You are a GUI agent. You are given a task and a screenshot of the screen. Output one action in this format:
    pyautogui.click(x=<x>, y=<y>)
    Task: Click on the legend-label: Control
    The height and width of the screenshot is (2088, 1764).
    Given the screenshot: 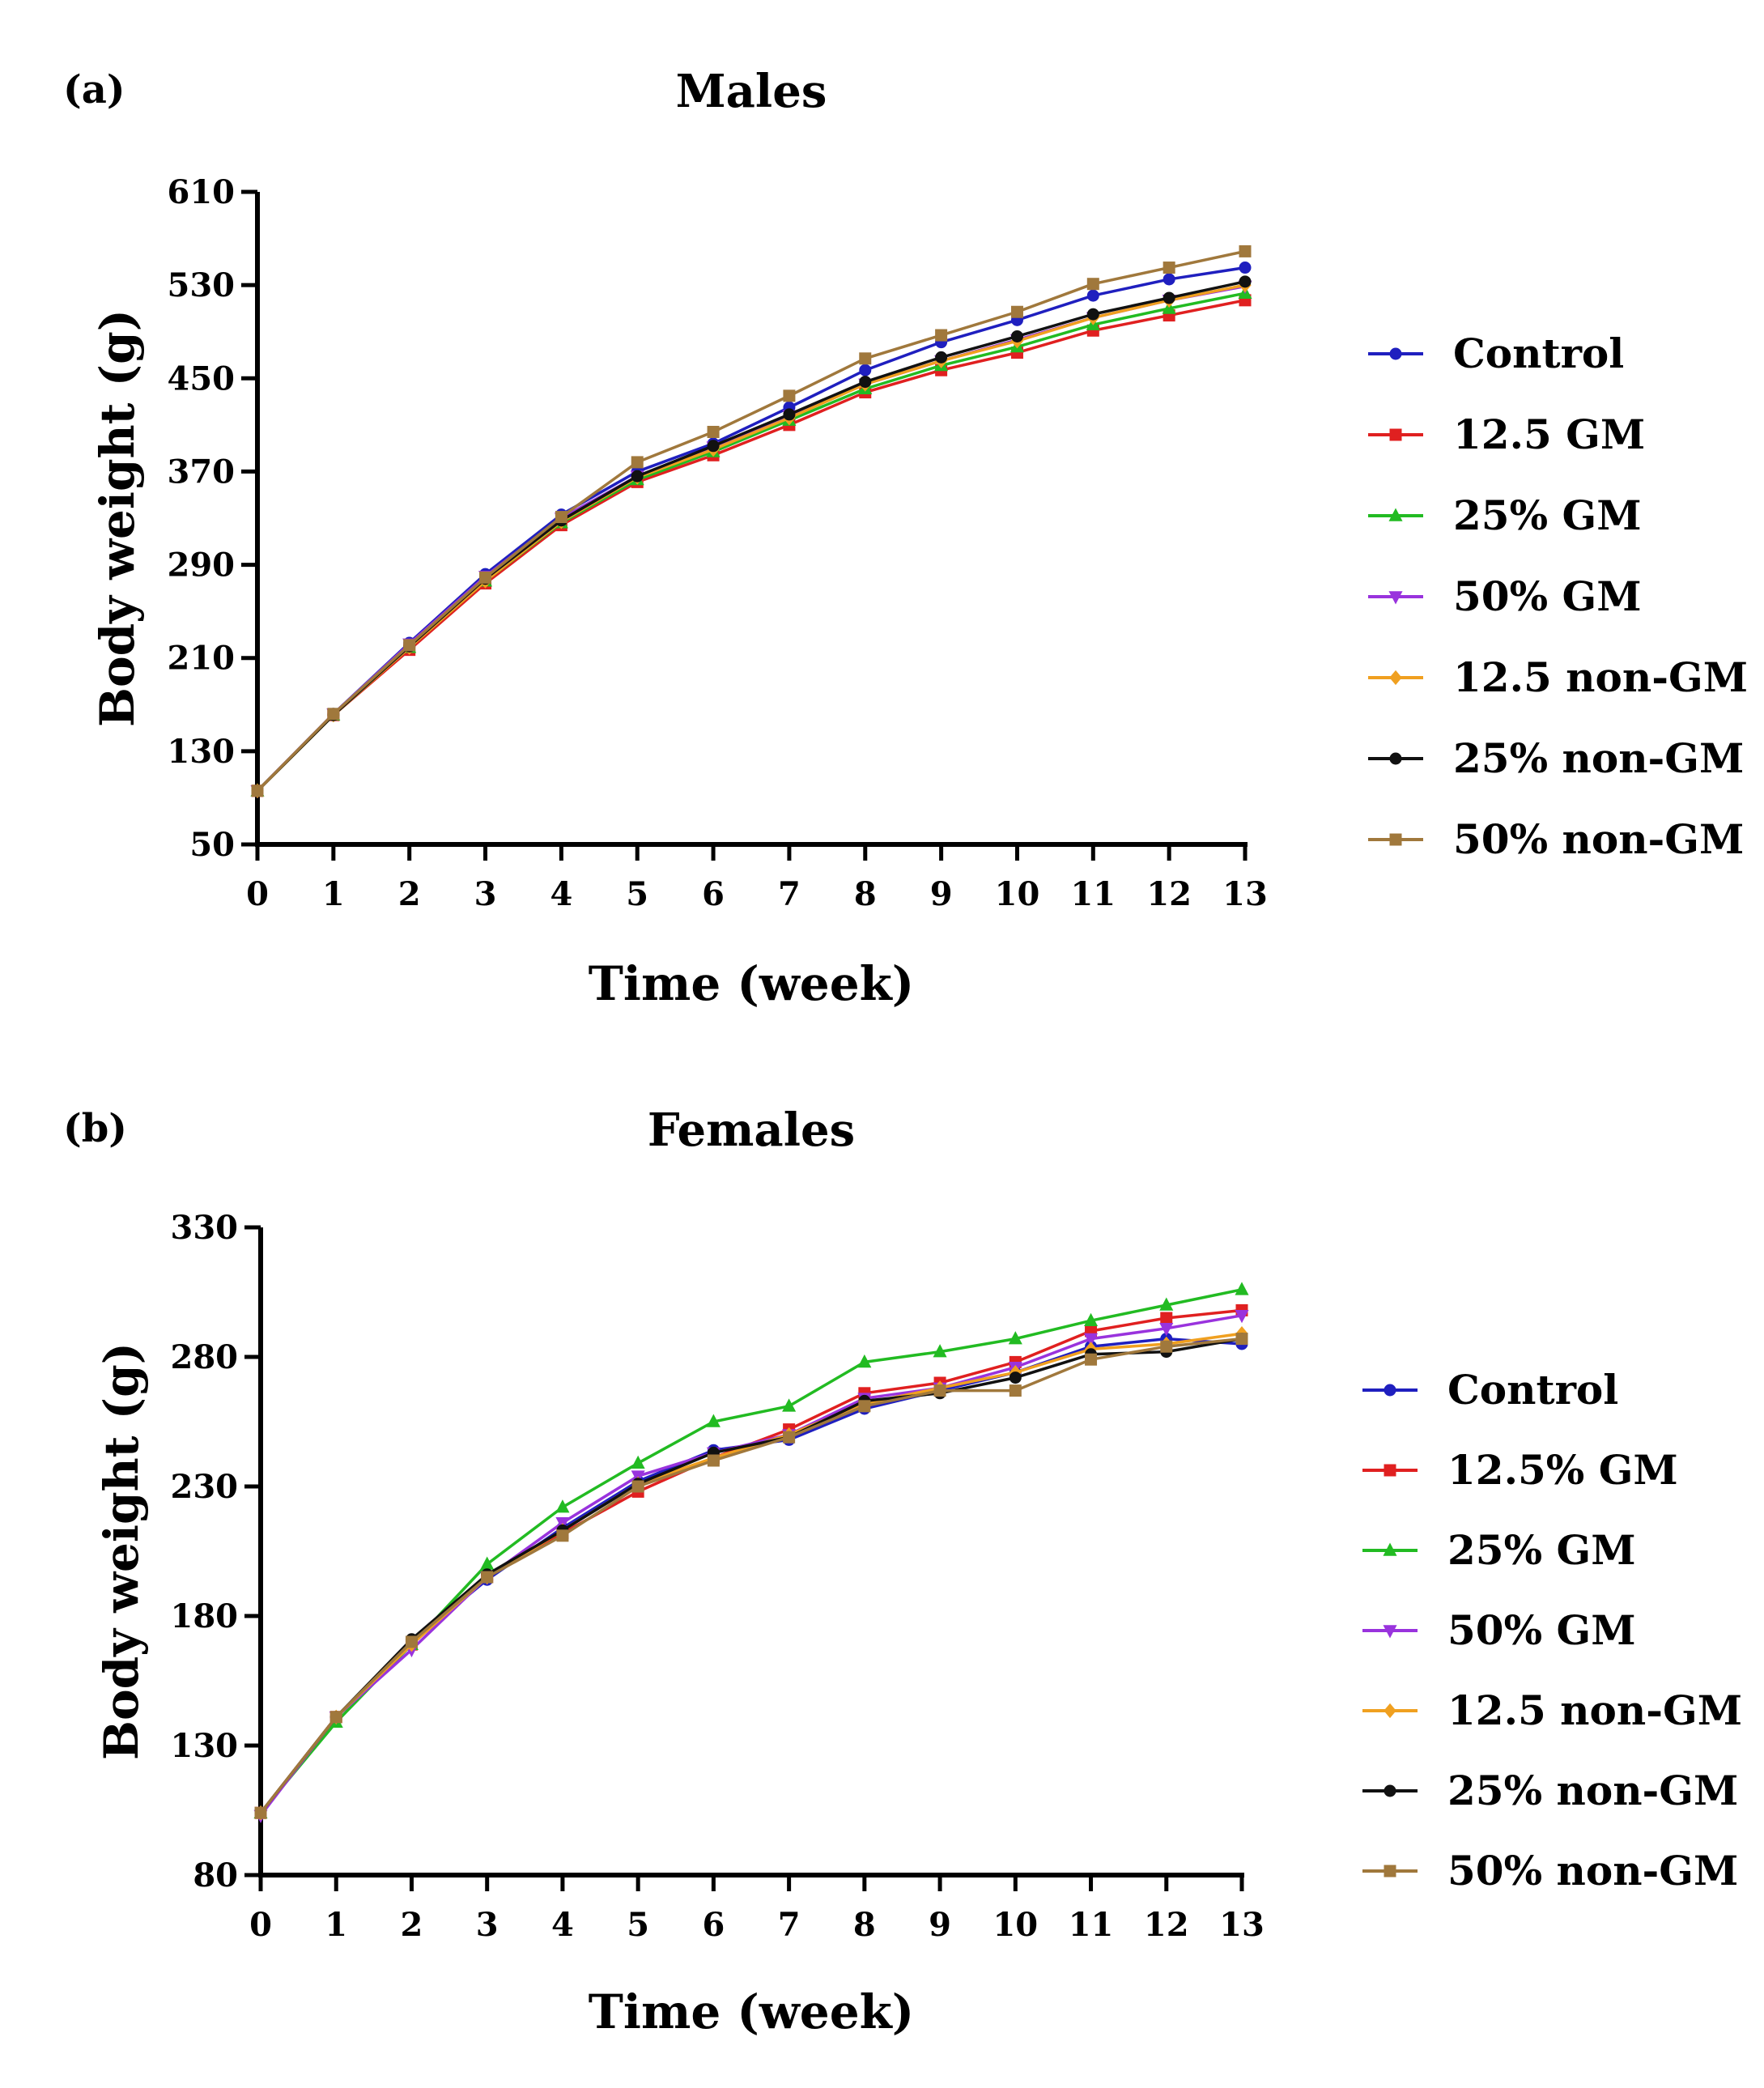 What is the action you would take?
    pyautogui.click(x=1539, y=353)
    